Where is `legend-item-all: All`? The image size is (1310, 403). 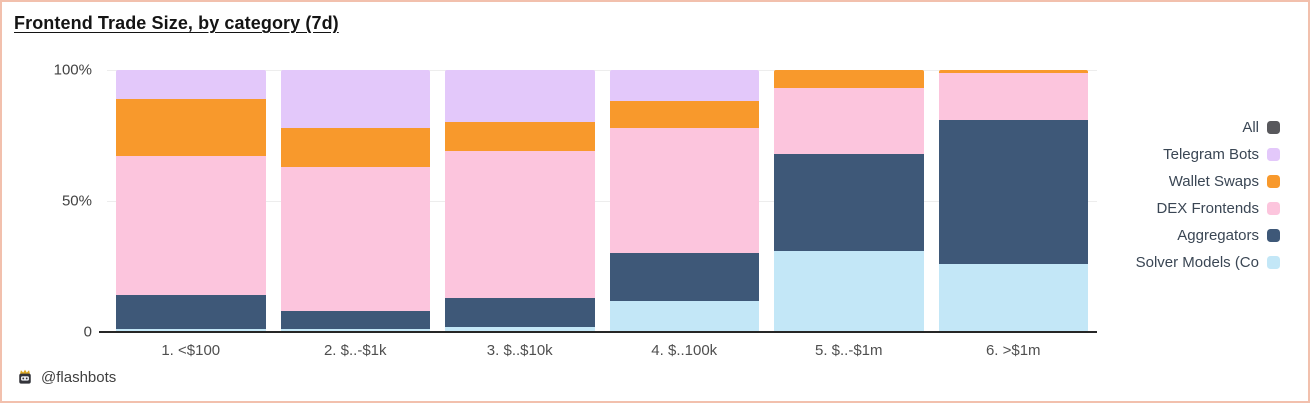 legend-item-all: All is located at coordinates (1261, 127).